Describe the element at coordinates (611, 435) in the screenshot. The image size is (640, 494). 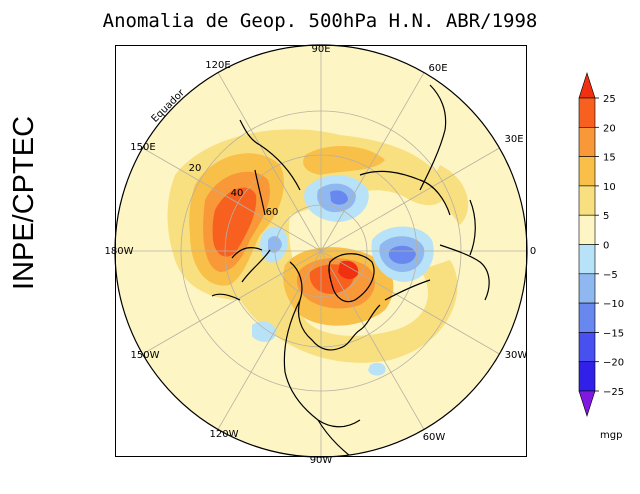
I see `colorbar-units: mgp` at that location.